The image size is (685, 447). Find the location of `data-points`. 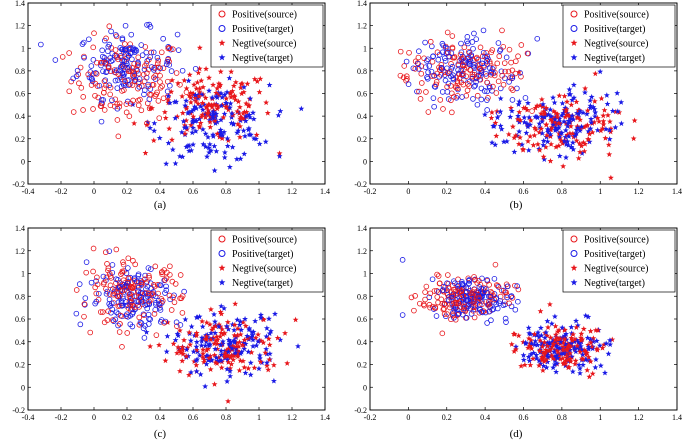

data-points is located at coordinates (507, 318).